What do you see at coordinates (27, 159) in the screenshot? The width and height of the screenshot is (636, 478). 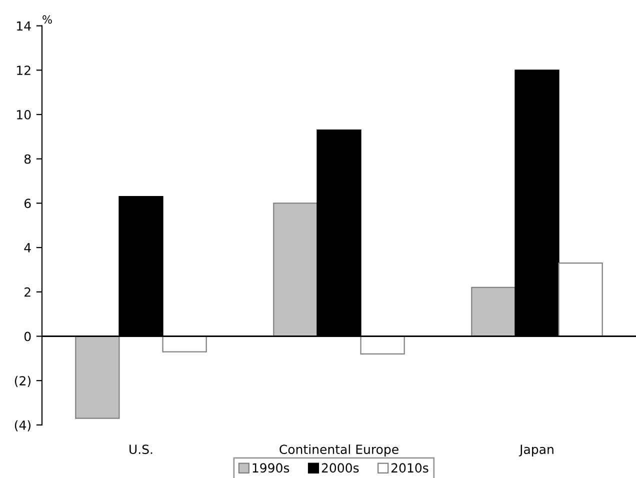 I see `y-tick-label: 8` at bounding box center [27, 159].